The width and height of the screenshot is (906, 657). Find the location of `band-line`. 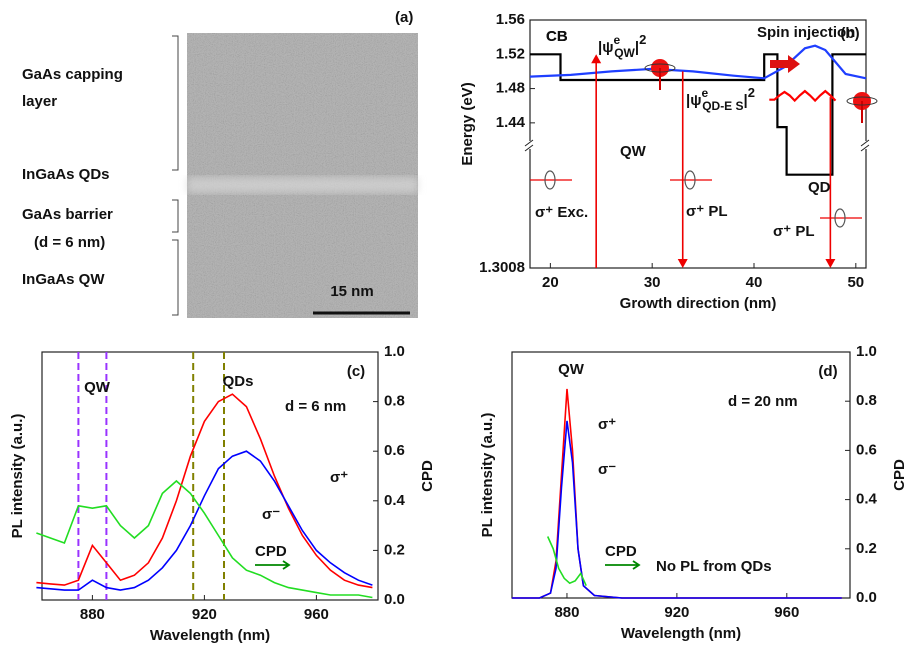

band-line is located at coordinates (803, 96).